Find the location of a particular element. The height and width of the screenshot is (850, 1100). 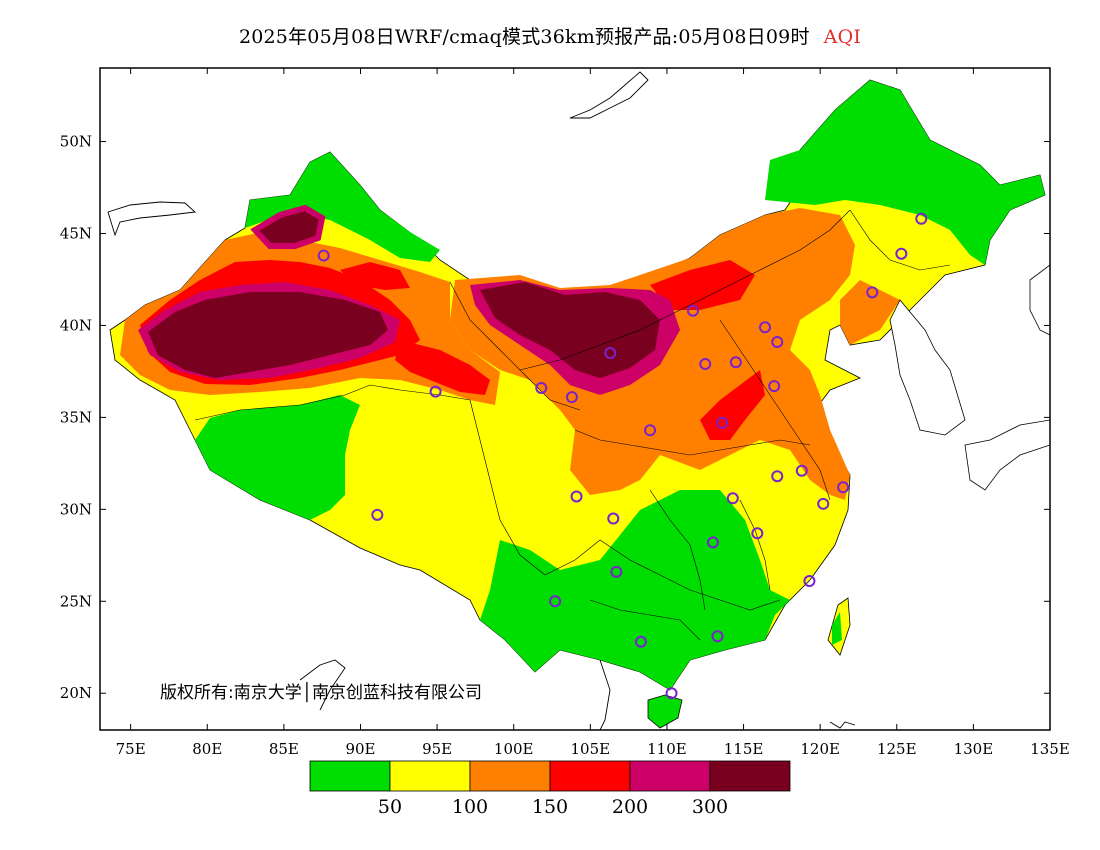

x-tick-label: 75E is located at coordinates (131, 749).